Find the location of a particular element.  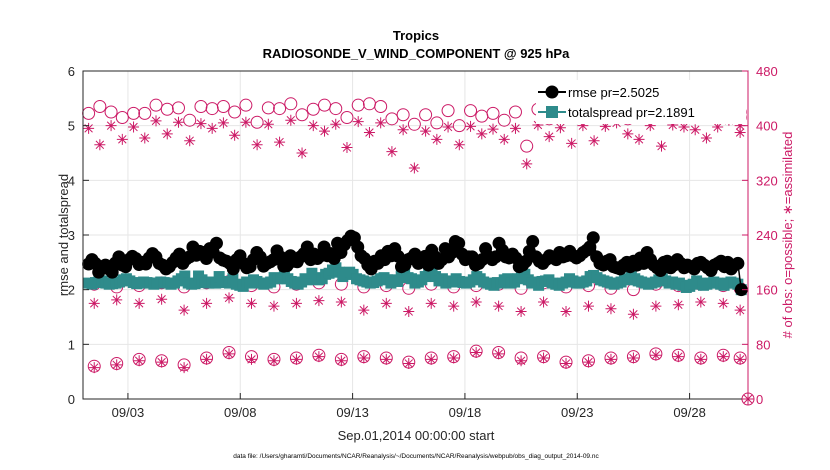

y-axis-label: rmse and totalspread is located at coordinates (63, 235).